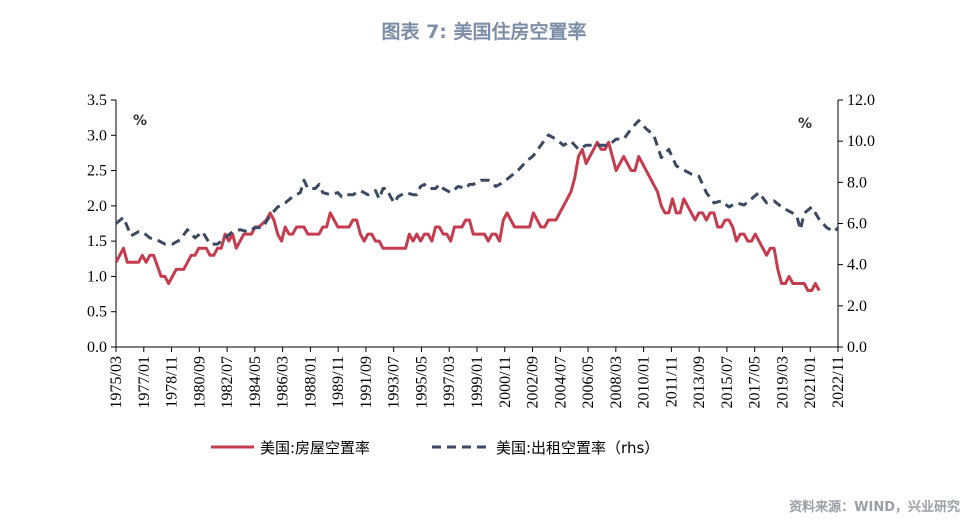 This screenshot has width=969, height=522. I want to click on left-tick-label: 0.0, so click(97, 347).